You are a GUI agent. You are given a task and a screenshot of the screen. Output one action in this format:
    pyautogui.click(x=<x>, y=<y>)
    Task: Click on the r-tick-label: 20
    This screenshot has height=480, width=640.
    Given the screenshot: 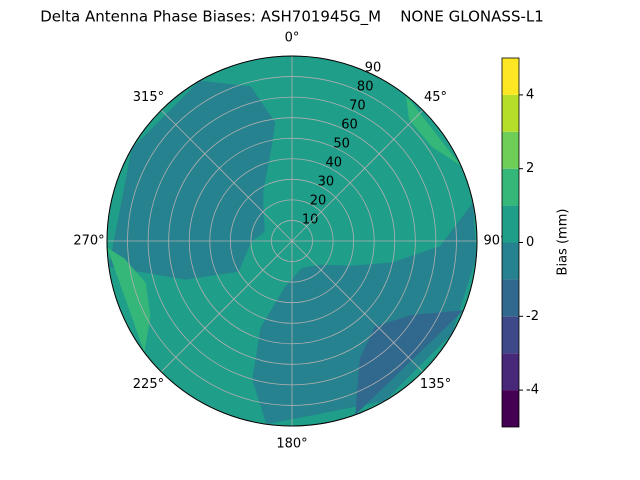 What is the action you would take?
    pyautogui.click(x=318, y=201)
    